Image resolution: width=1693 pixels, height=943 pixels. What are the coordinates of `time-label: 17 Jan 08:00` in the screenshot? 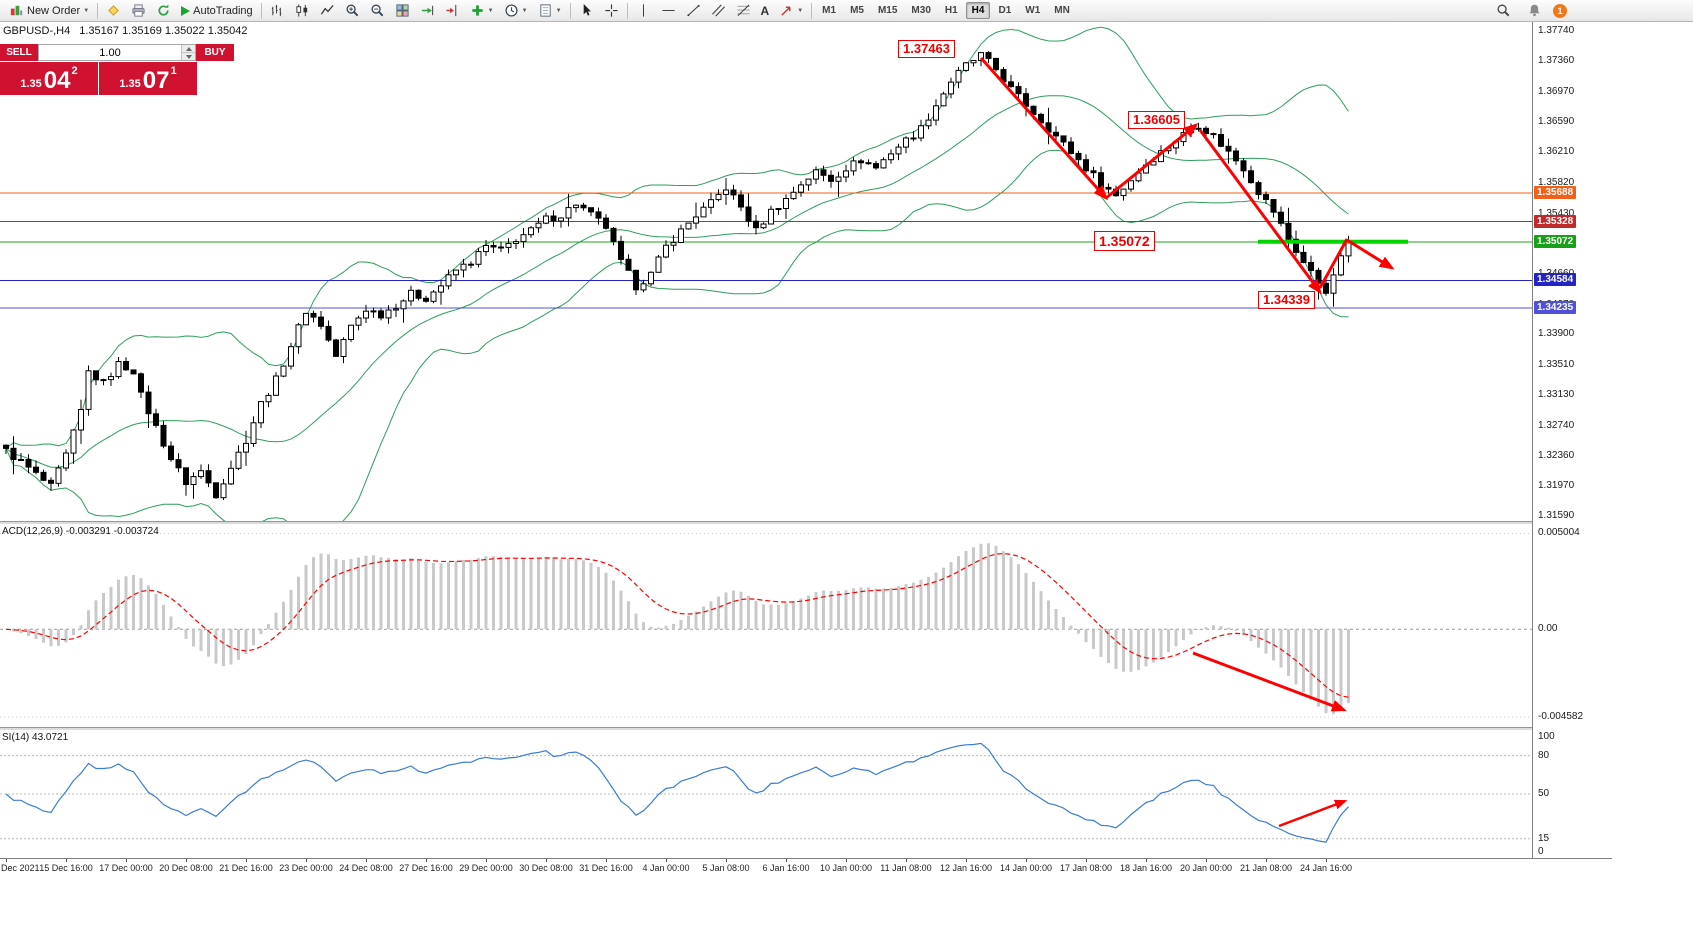 It's located at (1086, 868).